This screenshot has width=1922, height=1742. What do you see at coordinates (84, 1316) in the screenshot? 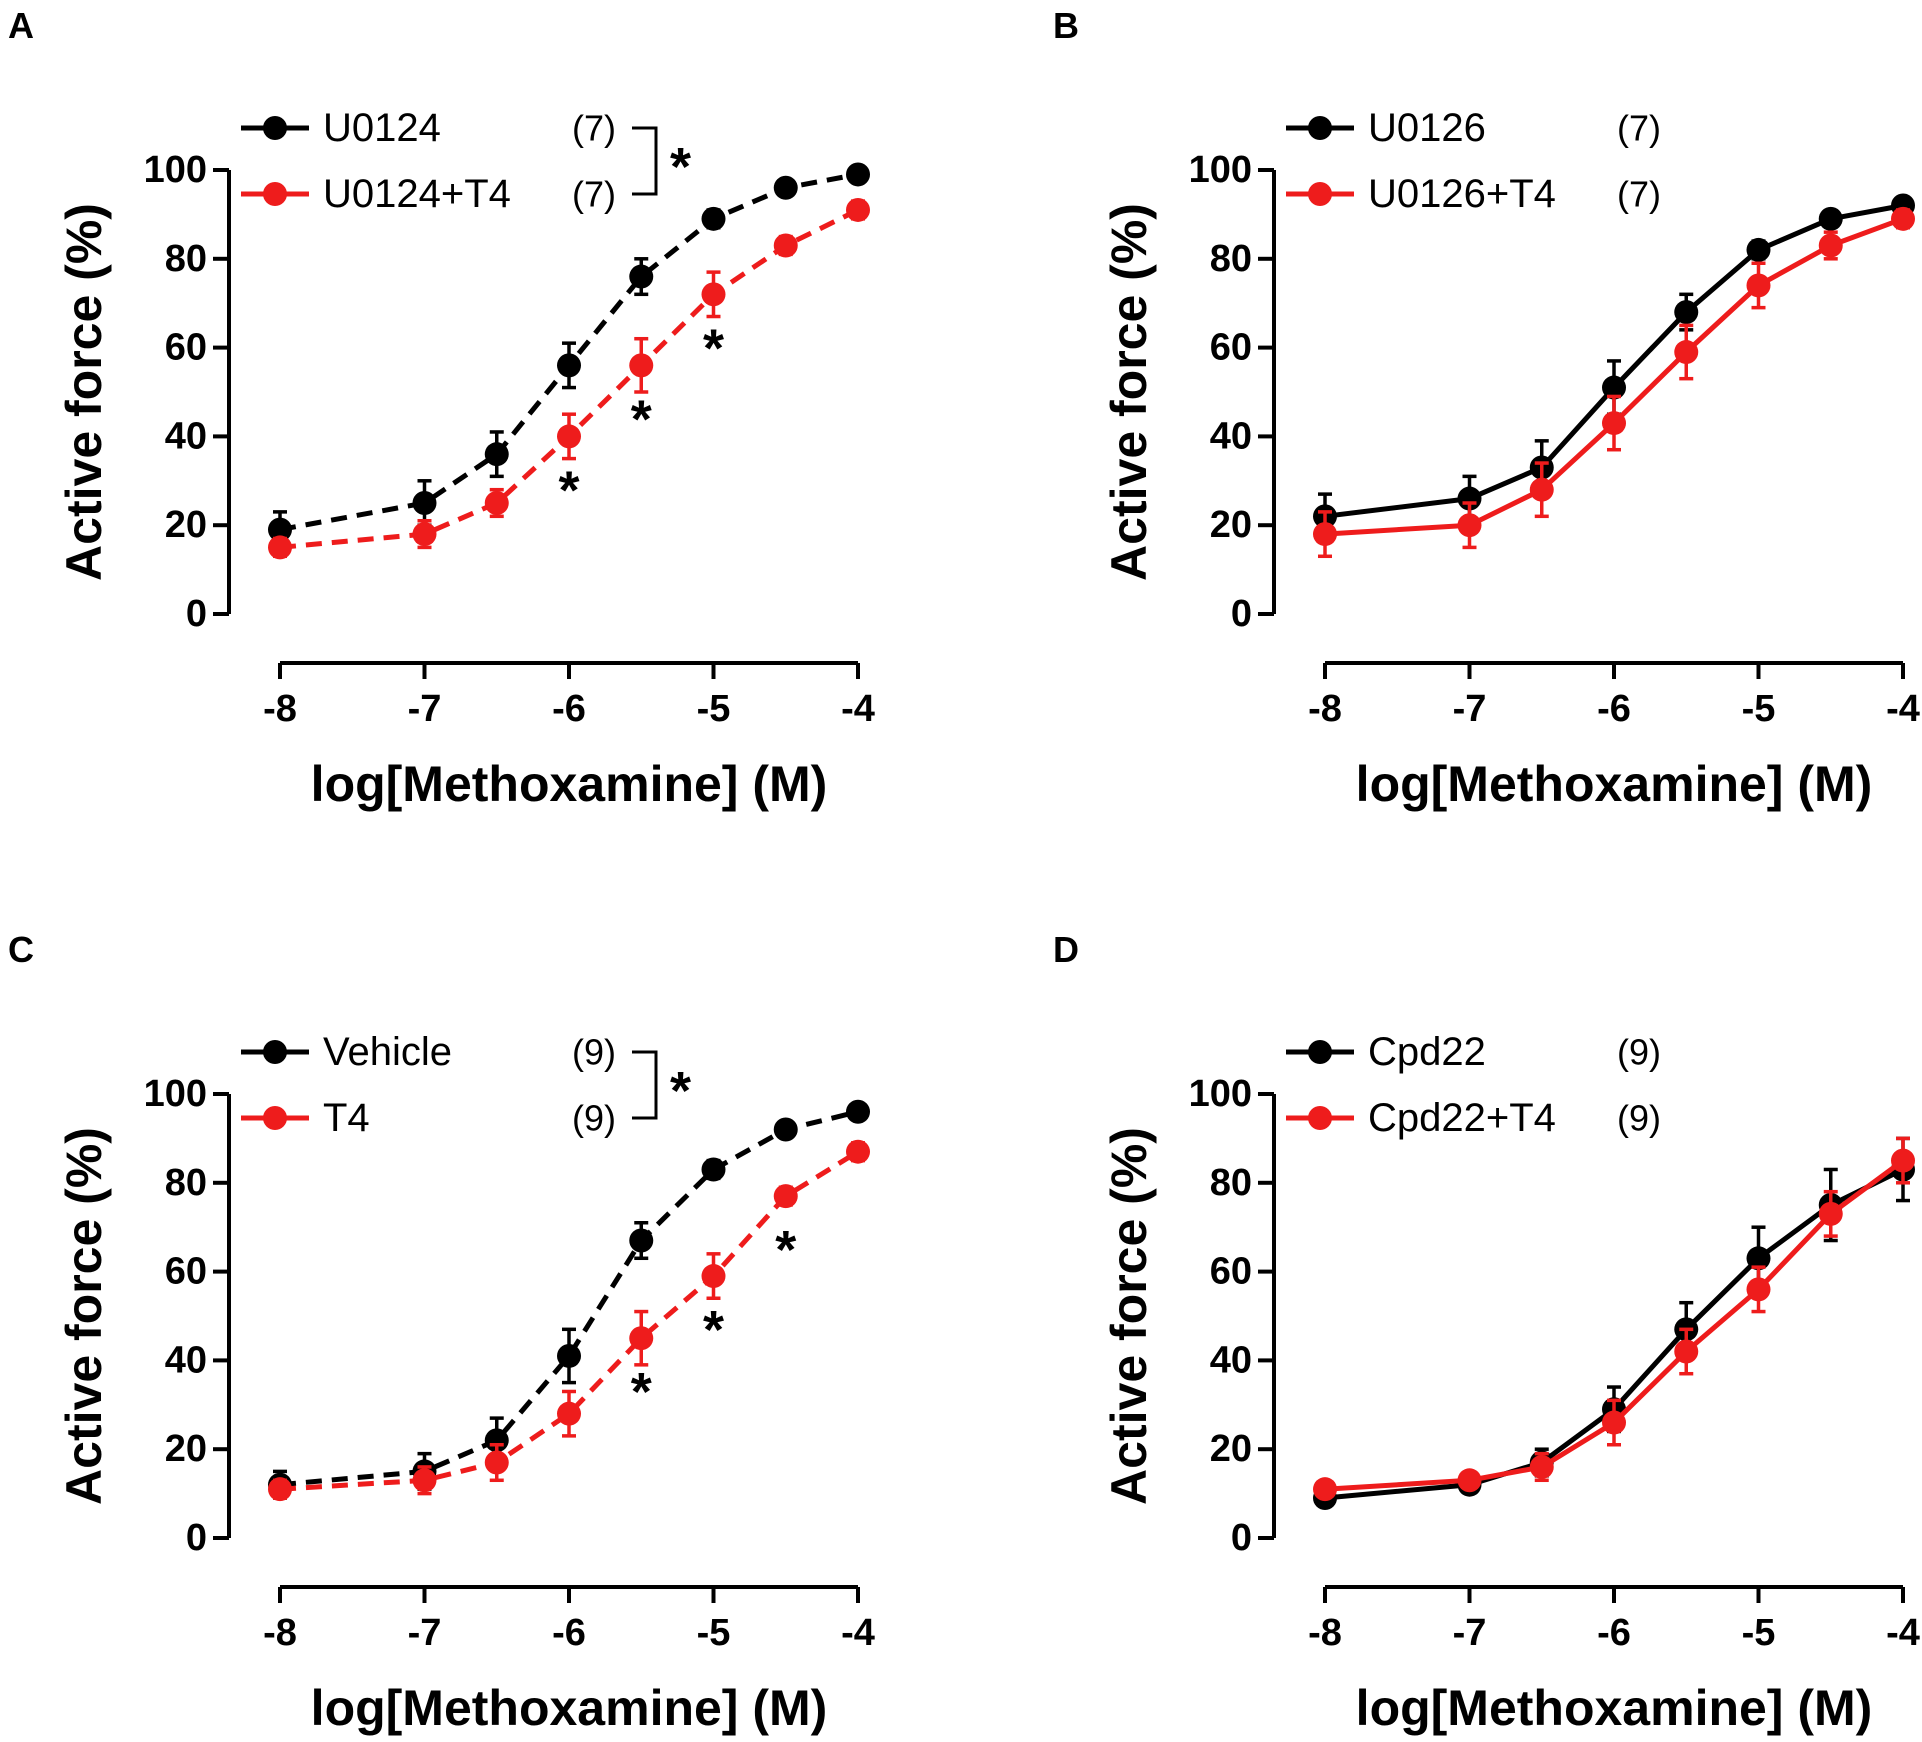
I see `panel-c-y-axis-title: Active force (%)` at bounding box center [84, 1316].